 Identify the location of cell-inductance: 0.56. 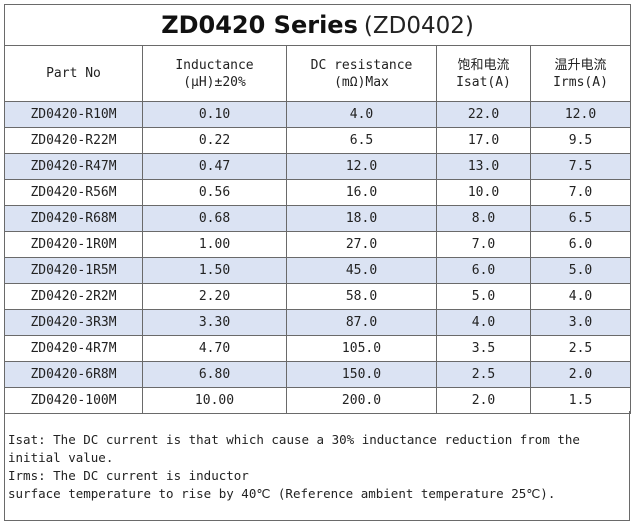
(214, 192).